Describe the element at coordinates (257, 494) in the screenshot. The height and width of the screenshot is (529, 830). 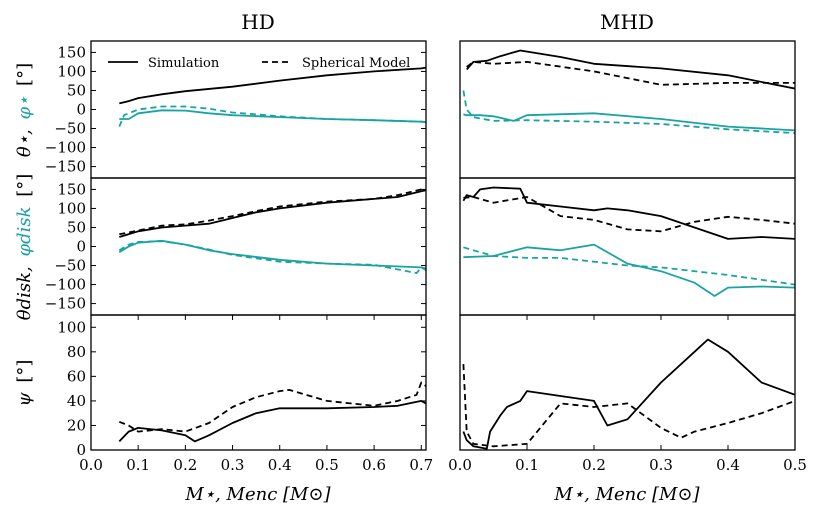
I see `x-axis-label-hd: M⋆, Menc [M⊙]` at that location.